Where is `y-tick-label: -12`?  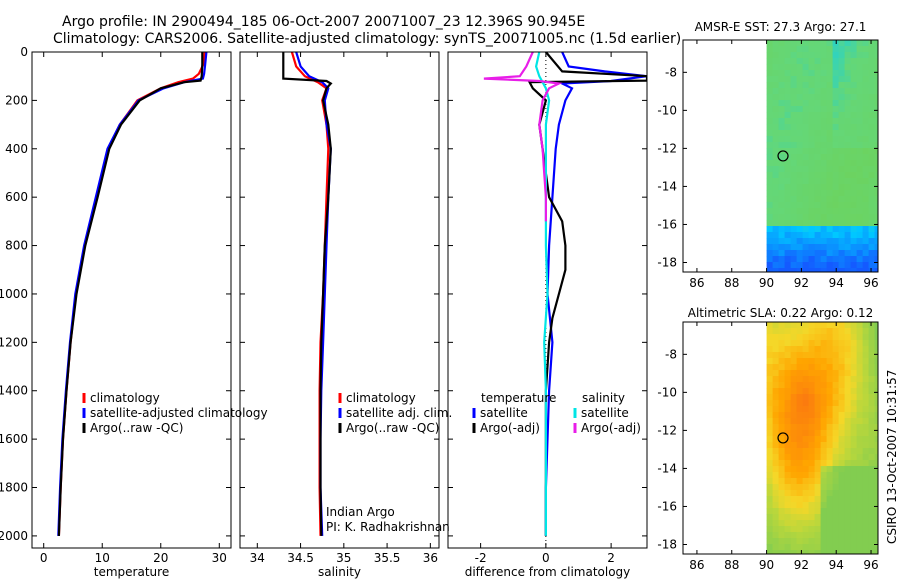 y-tick-label: -12 is located at coordinates (667, 148).